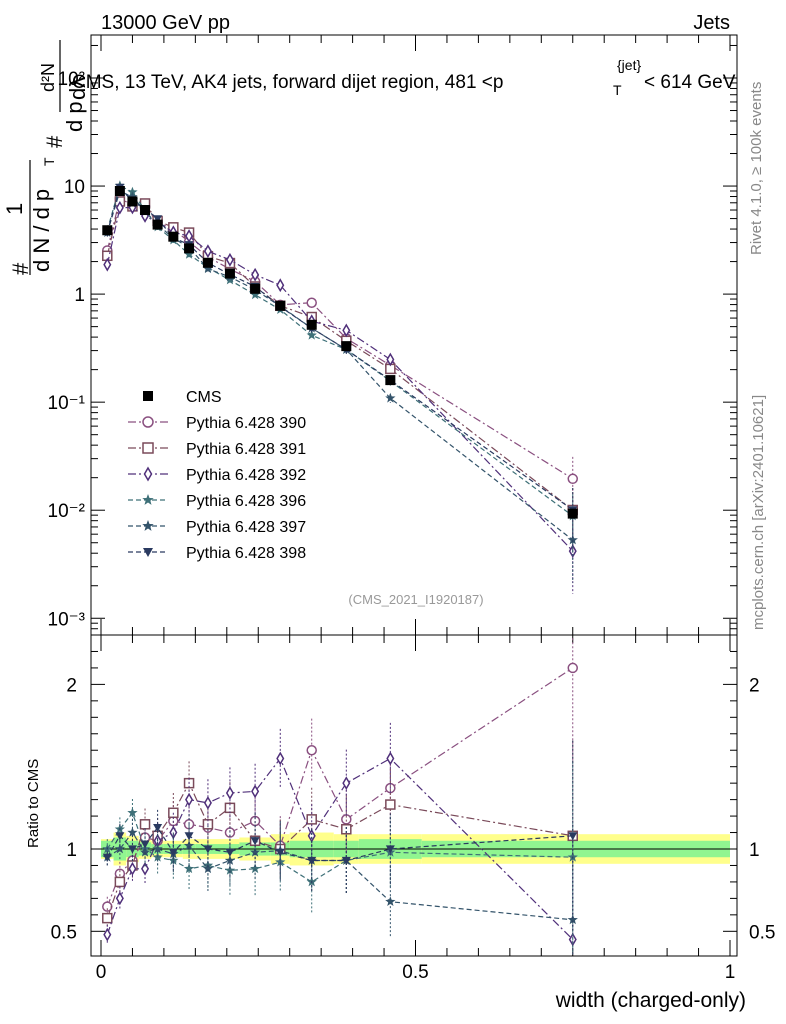 The image size is (786, 1024). Describe the element at coordinates (49, 161) in the screenshot. I see `y-label-den-sub: T` at that location.